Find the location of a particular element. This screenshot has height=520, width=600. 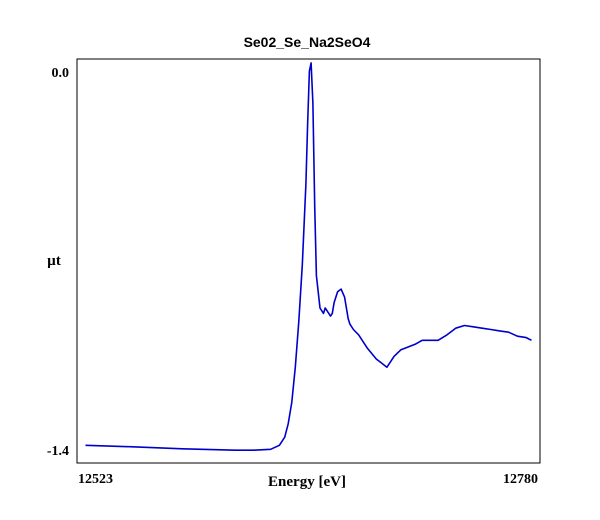

y-tick-label-bottom: -1.4 is located at coordinates (58, 451).